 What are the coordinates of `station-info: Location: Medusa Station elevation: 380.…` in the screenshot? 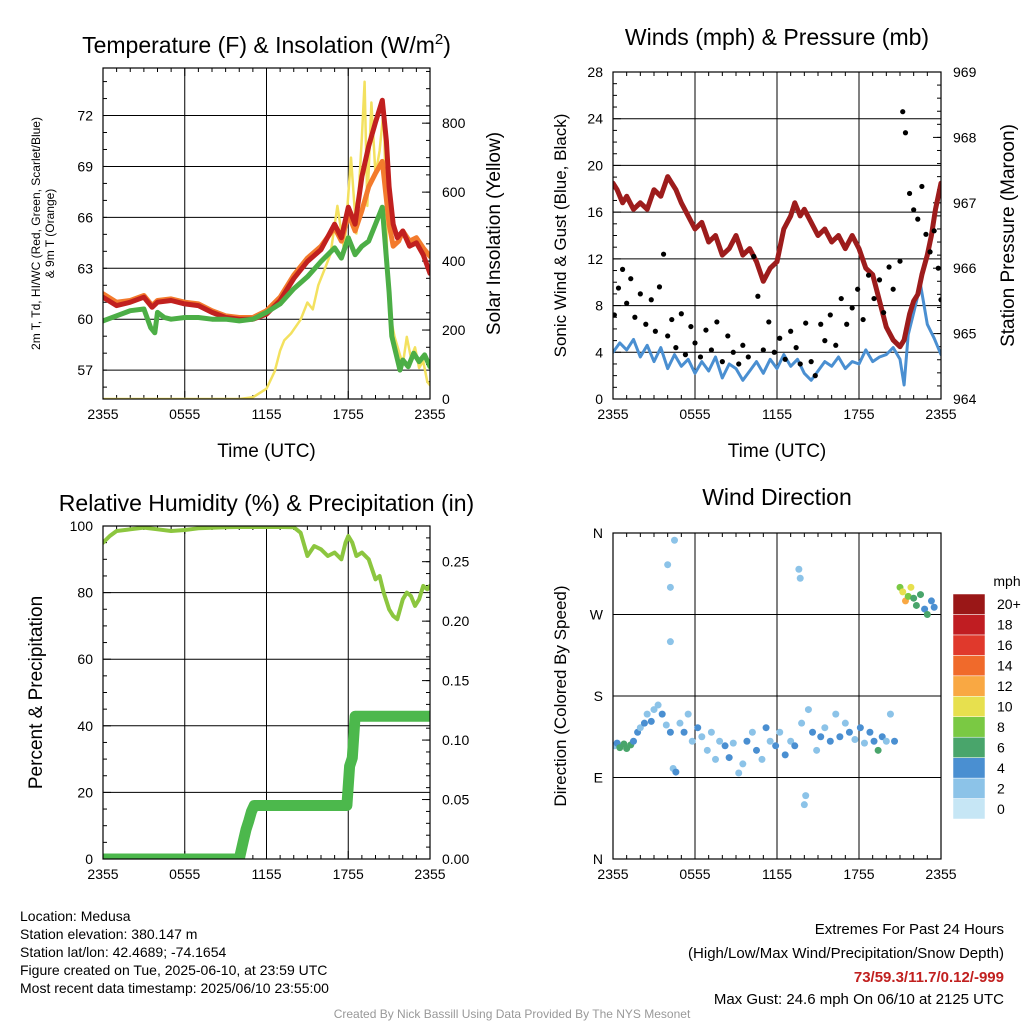 It's located at (174, 952).